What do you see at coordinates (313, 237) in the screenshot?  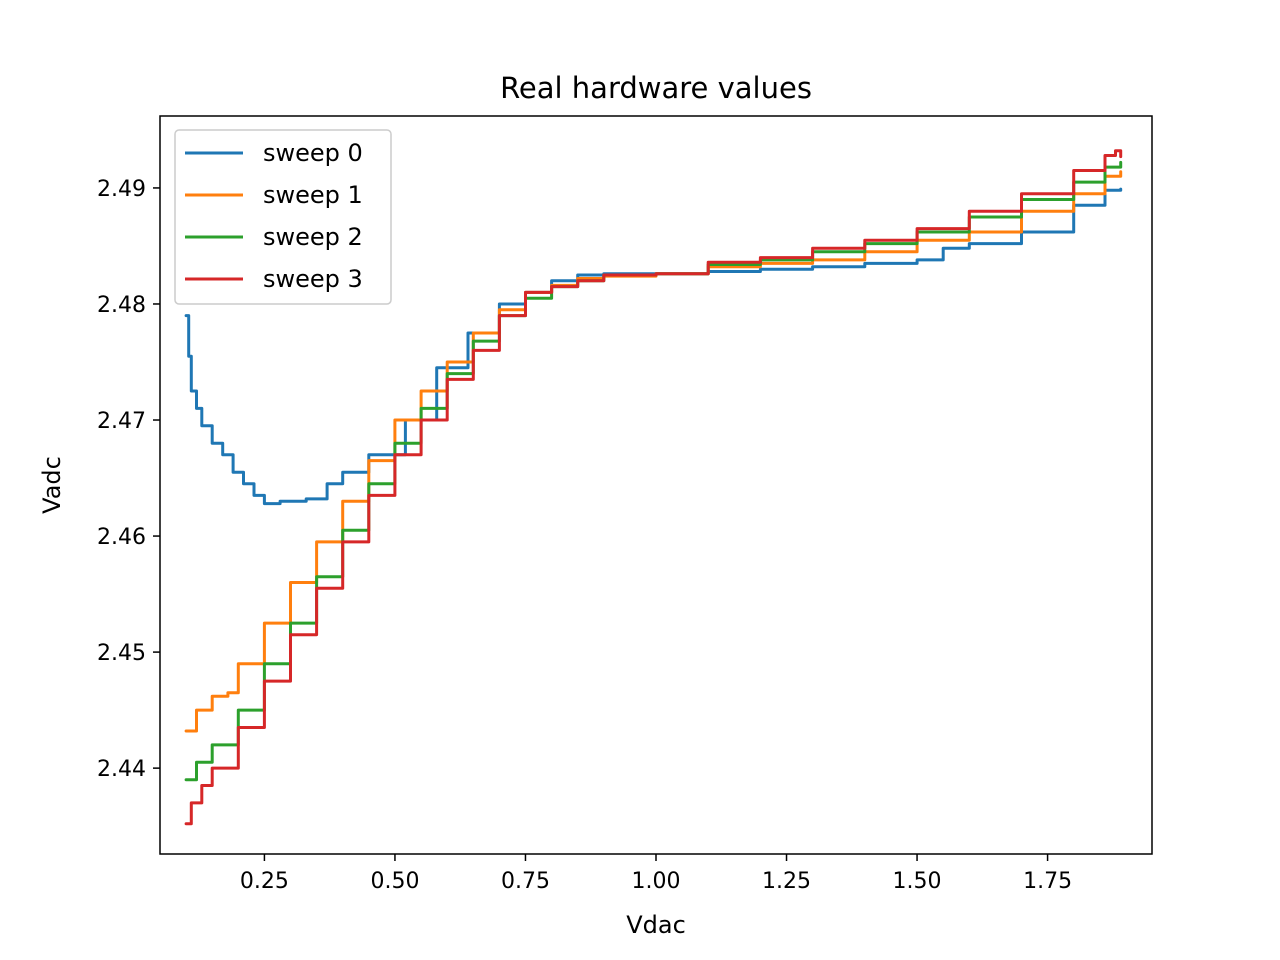 I see `legend-label-2: sweep 2` at bounding box center [313, 237].